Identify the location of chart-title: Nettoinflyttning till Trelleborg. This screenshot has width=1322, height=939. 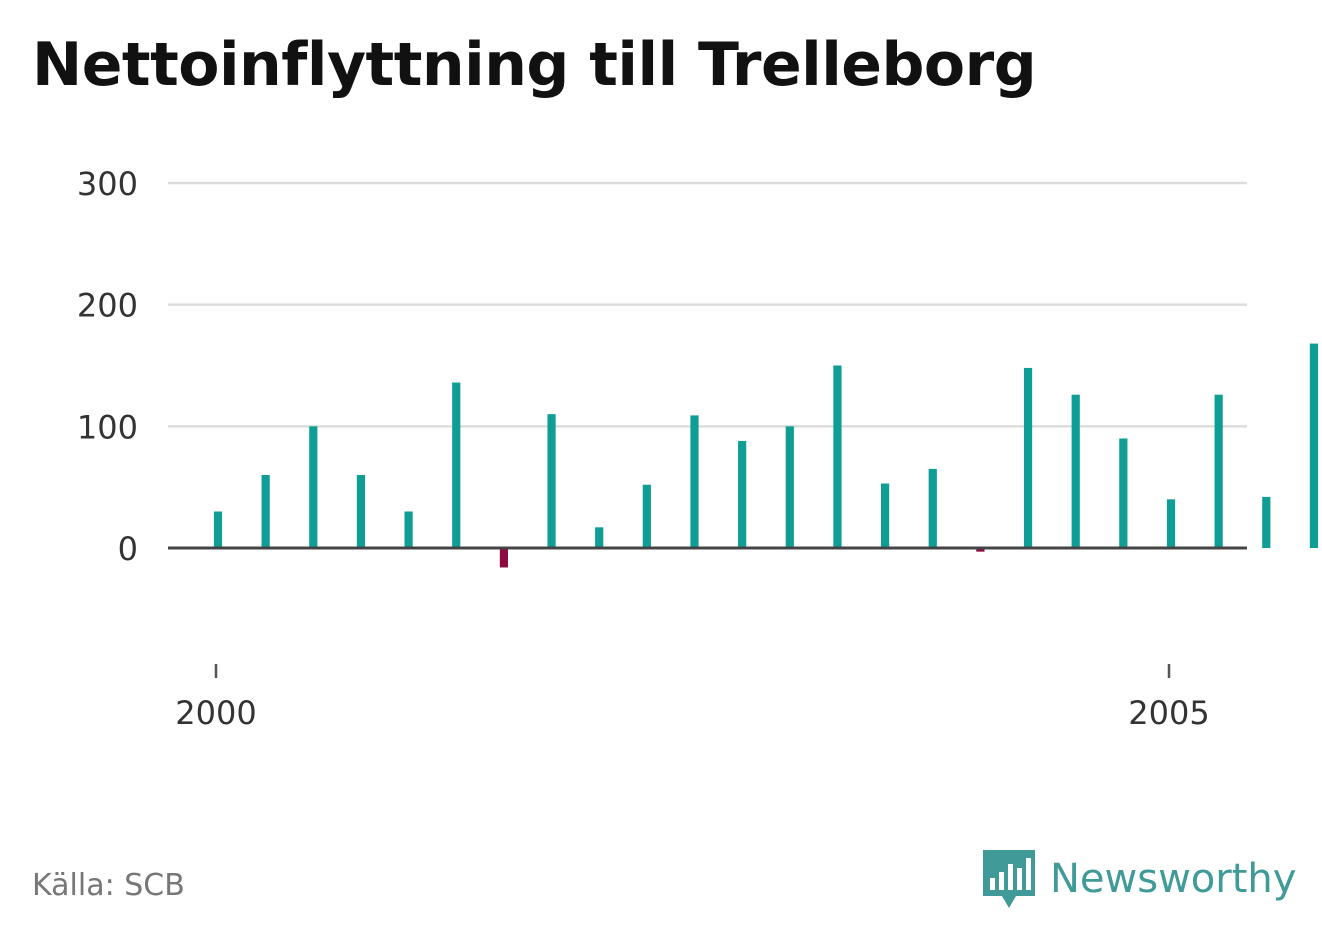
(534, 65).